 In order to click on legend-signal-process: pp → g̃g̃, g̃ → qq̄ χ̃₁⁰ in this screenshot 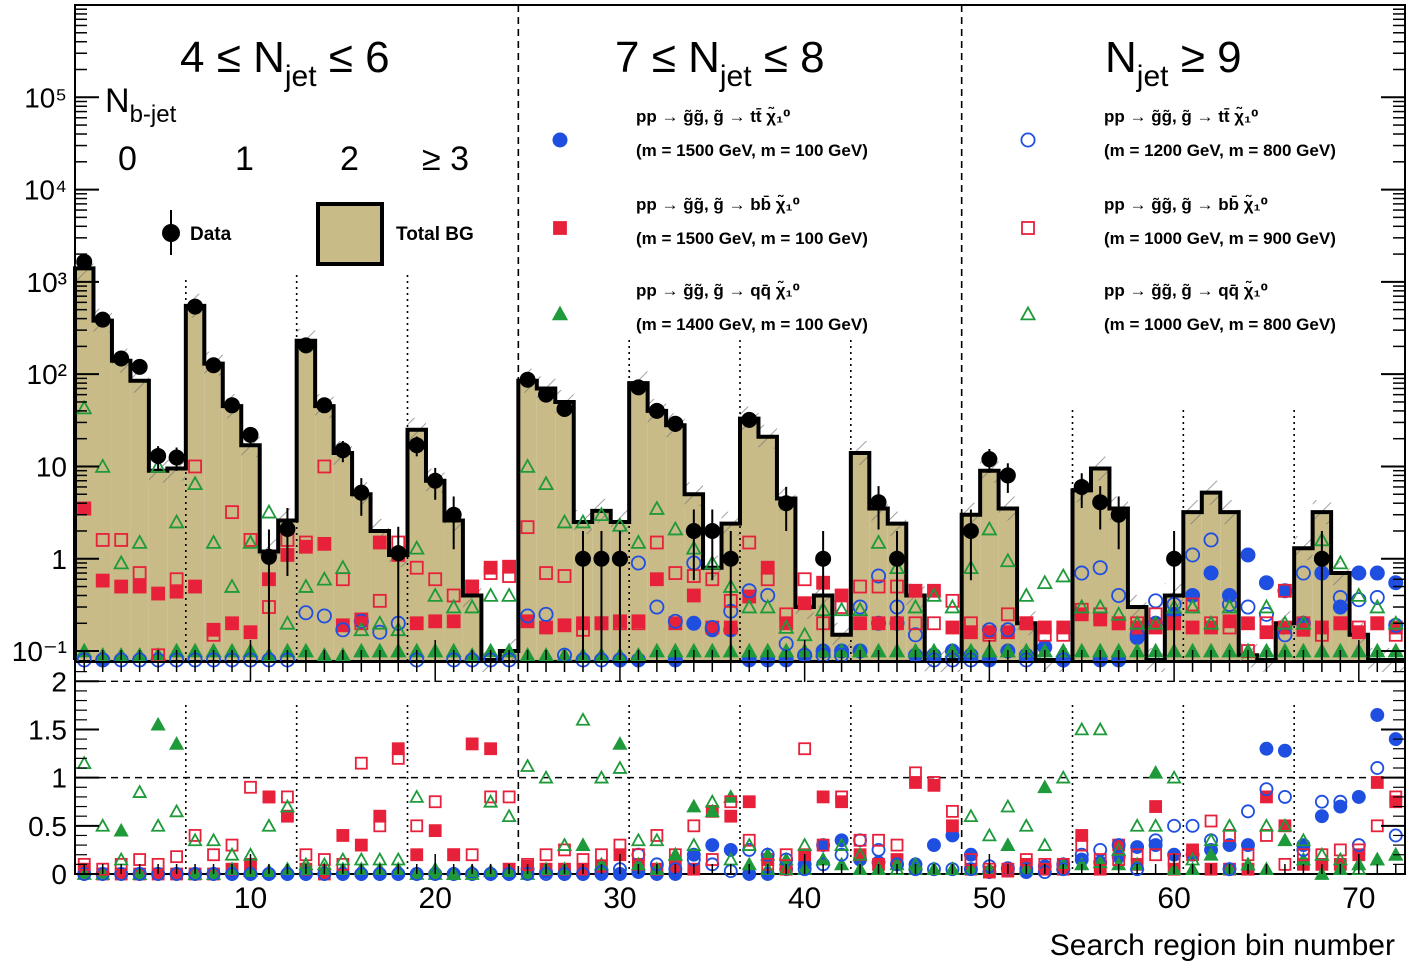, I will do `click(1186, 290)`.